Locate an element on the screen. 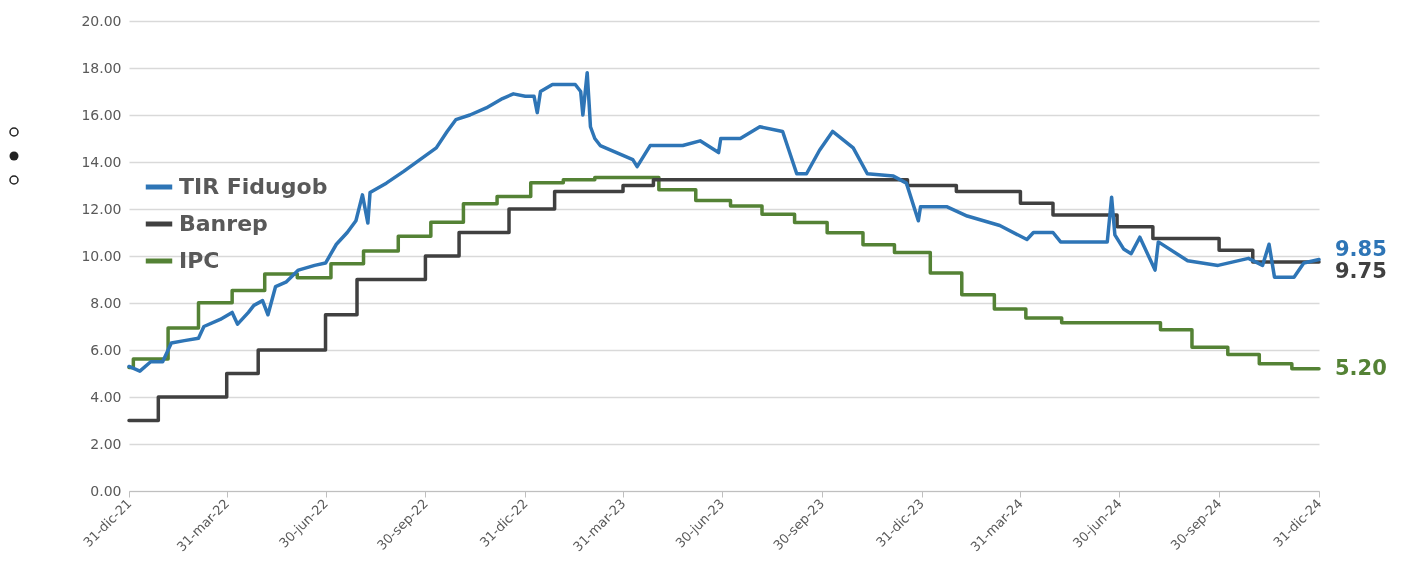  legend-label: Banrep is located at coordinates (223, 223).